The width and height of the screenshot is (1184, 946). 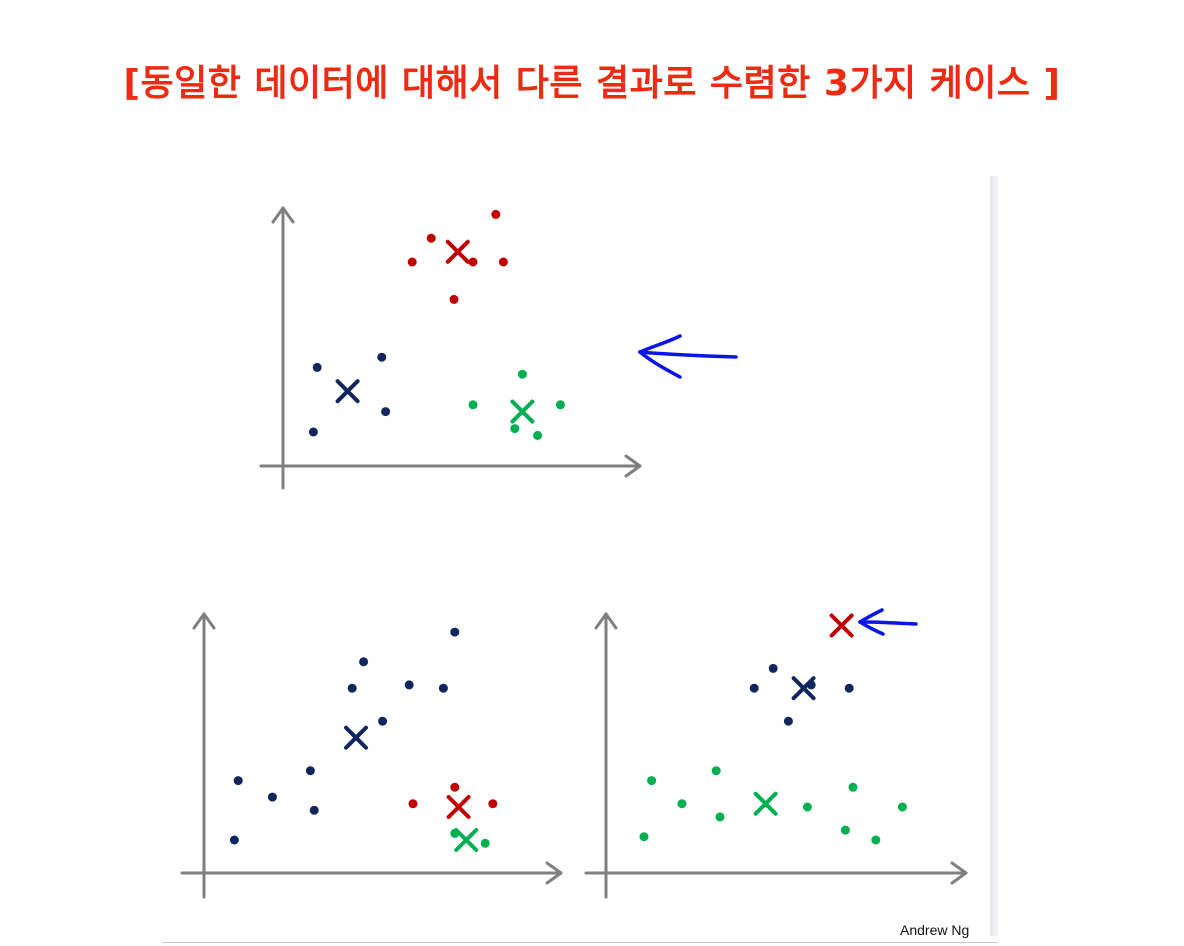 What do you see at coordinates (592, 83) in the screenshot?
I see `page-title: [동일한 데이터에 대해서 다른 결과로 수렴한 3가지 케이스 ]` at bounding box center [592, 83].